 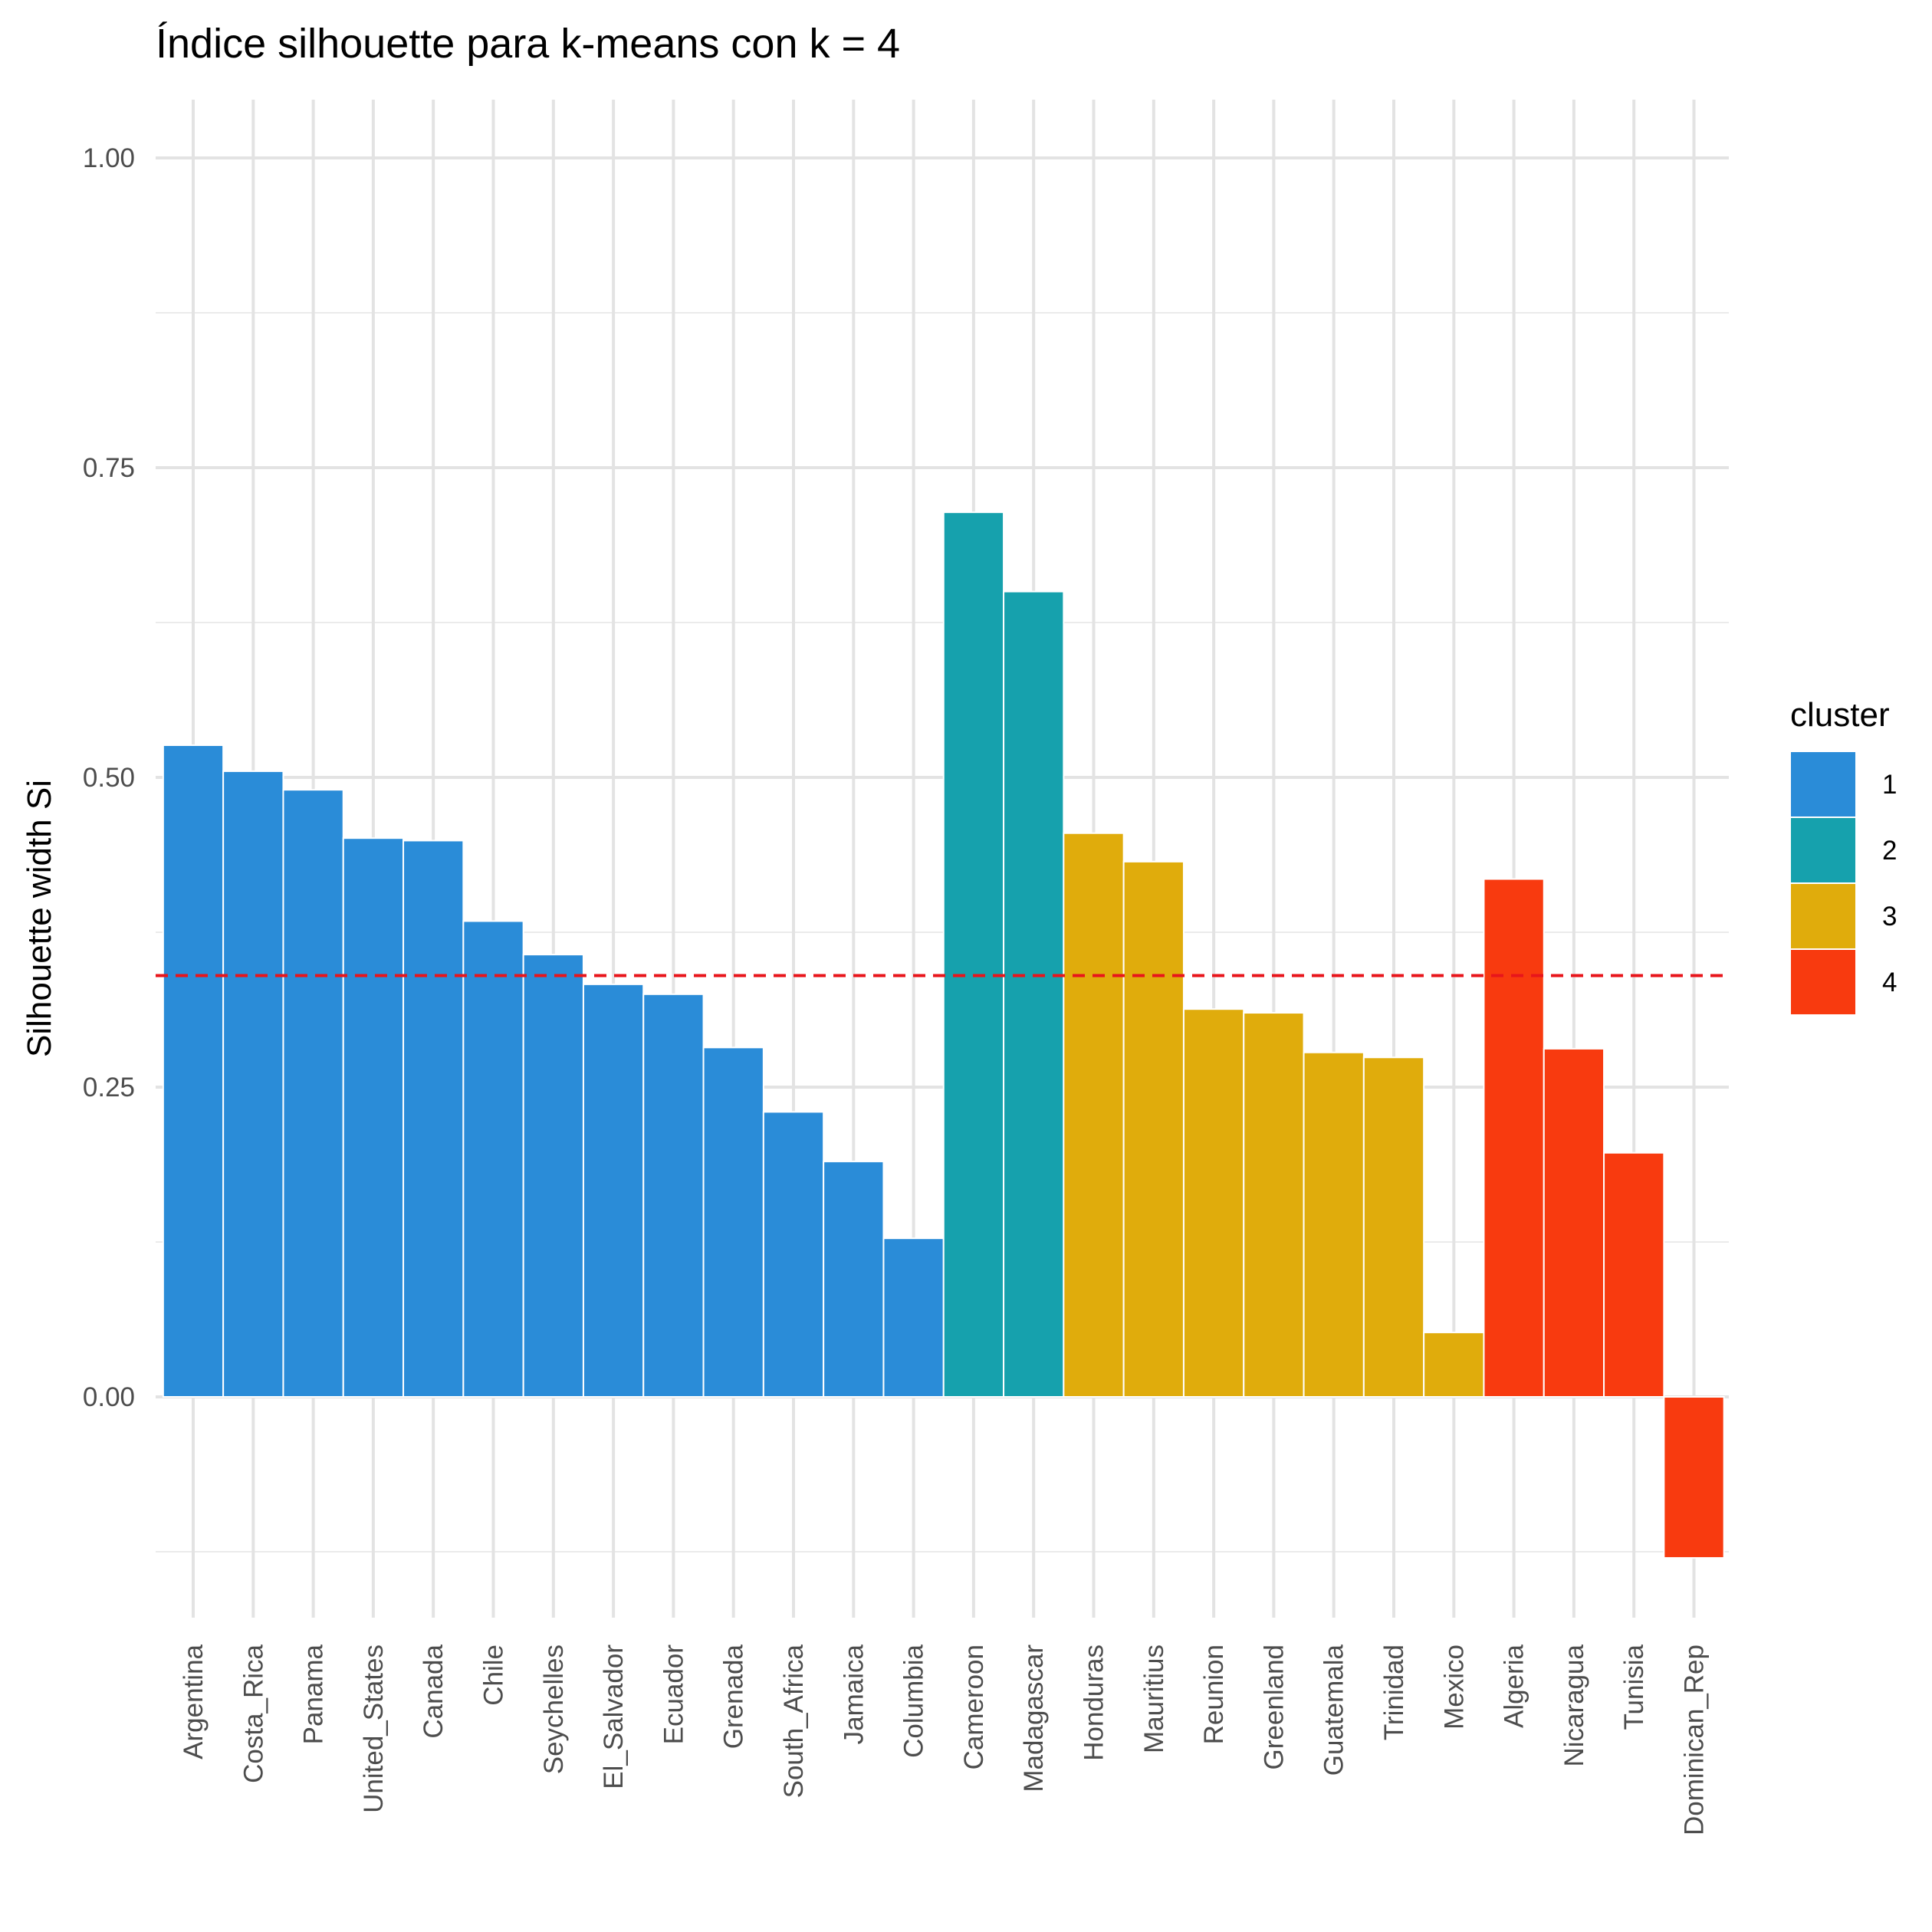 What do you see at coordinates (1515, 1686) in the screenshot?
I see `x-tick-label: Algeria` at bounding box center [1515, 1686].